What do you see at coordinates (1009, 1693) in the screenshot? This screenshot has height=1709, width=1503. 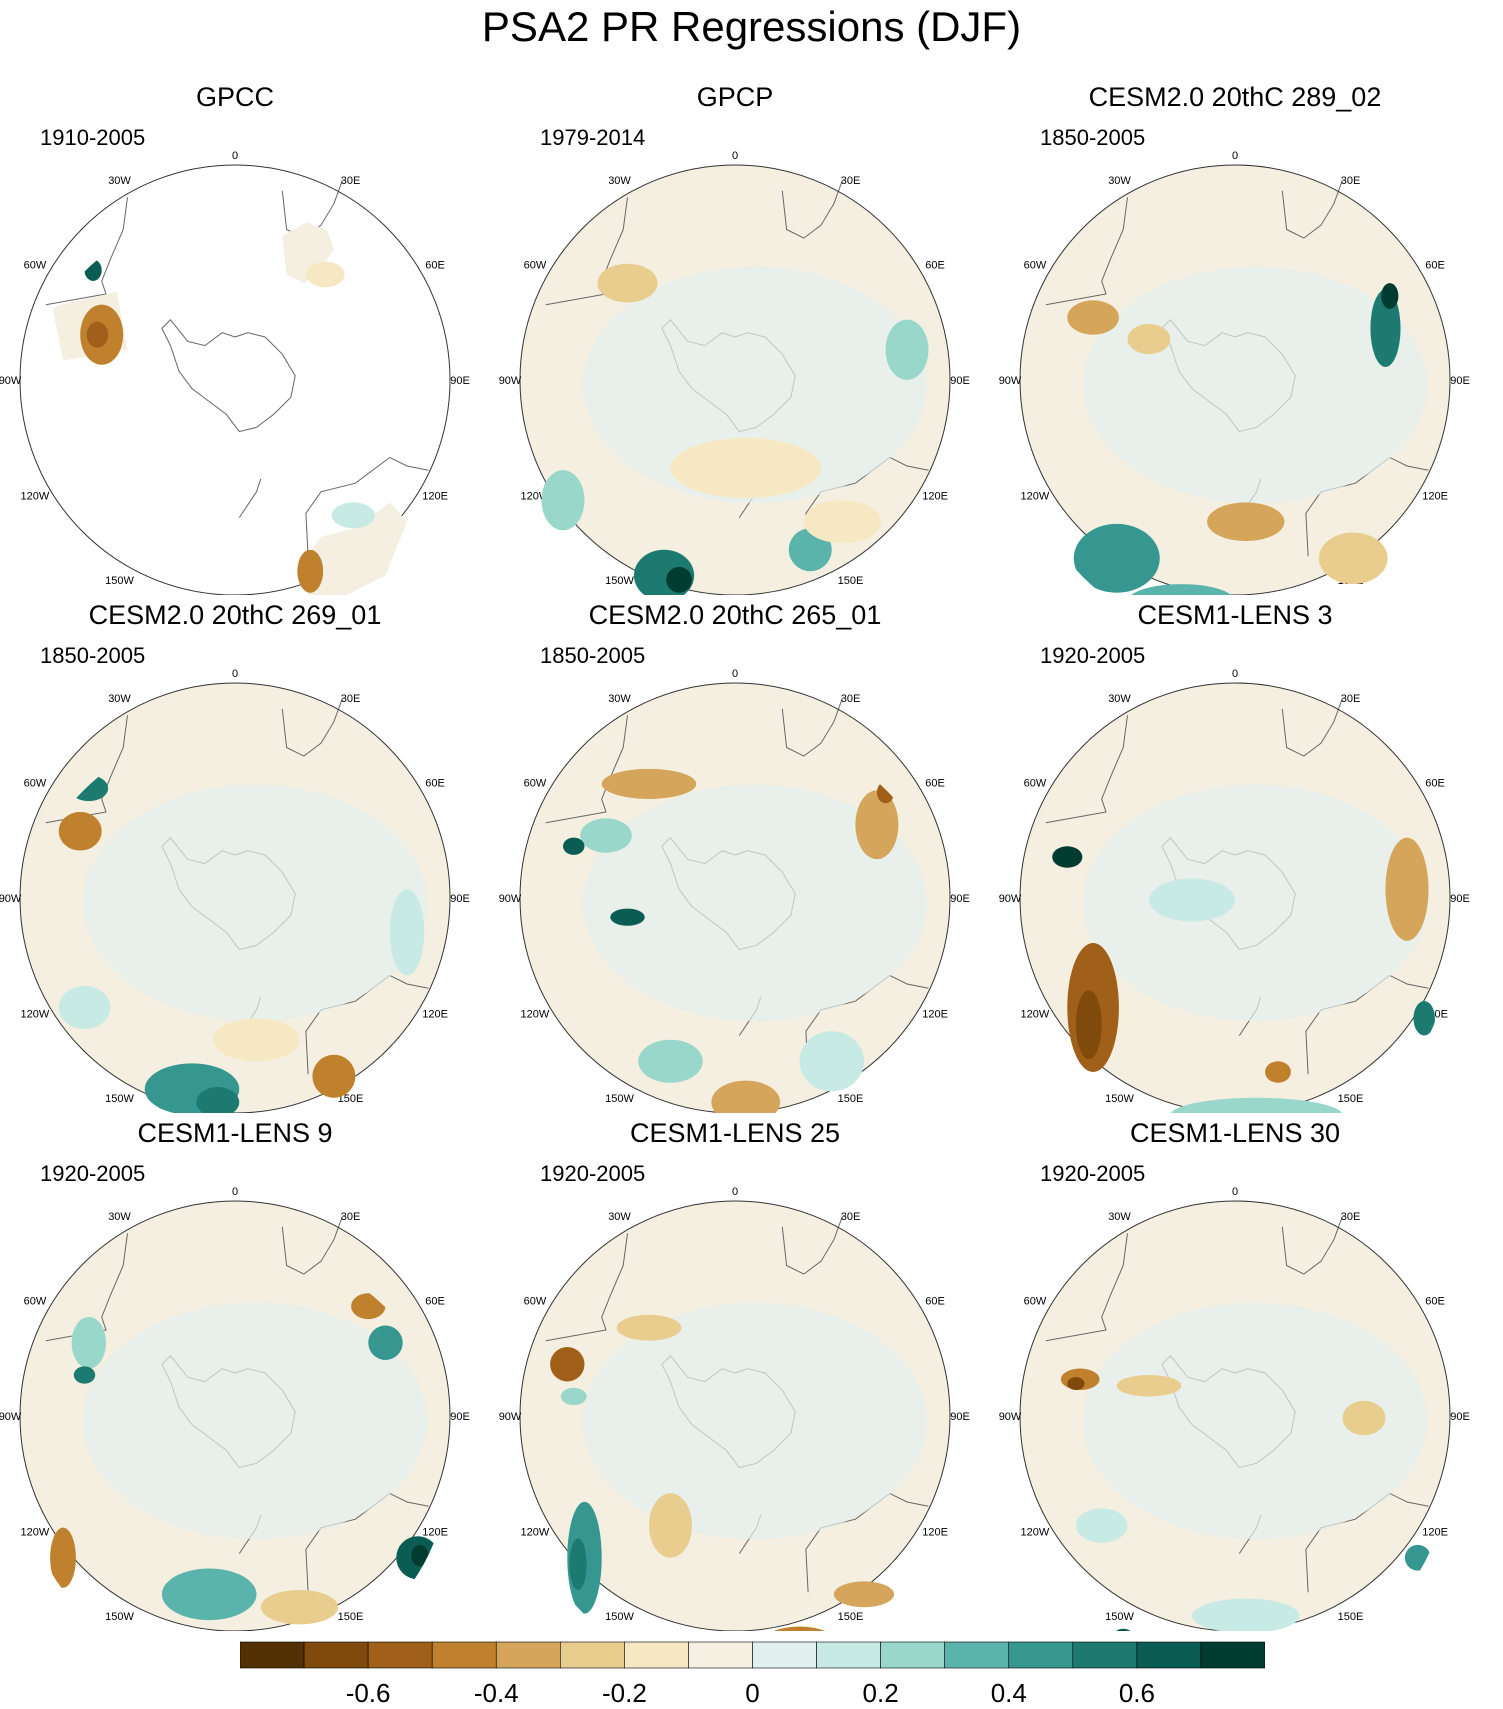 I see `colorbar-tick-label: 0.4` at bounding box center [1009, 1693].